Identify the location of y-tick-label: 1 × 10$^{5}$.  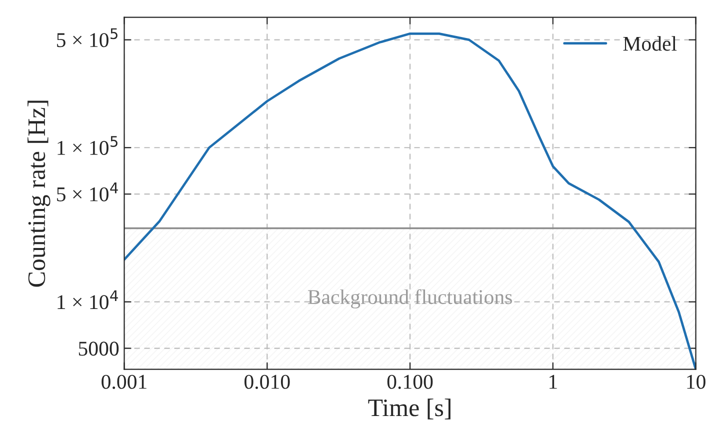
(88, 145).